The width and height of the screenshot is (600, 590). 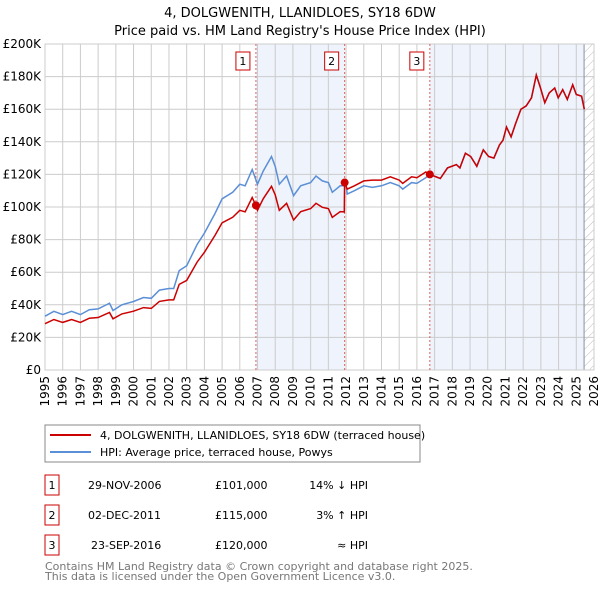 I want to click on sale-label-2: 2, so click(x=331, y=61).